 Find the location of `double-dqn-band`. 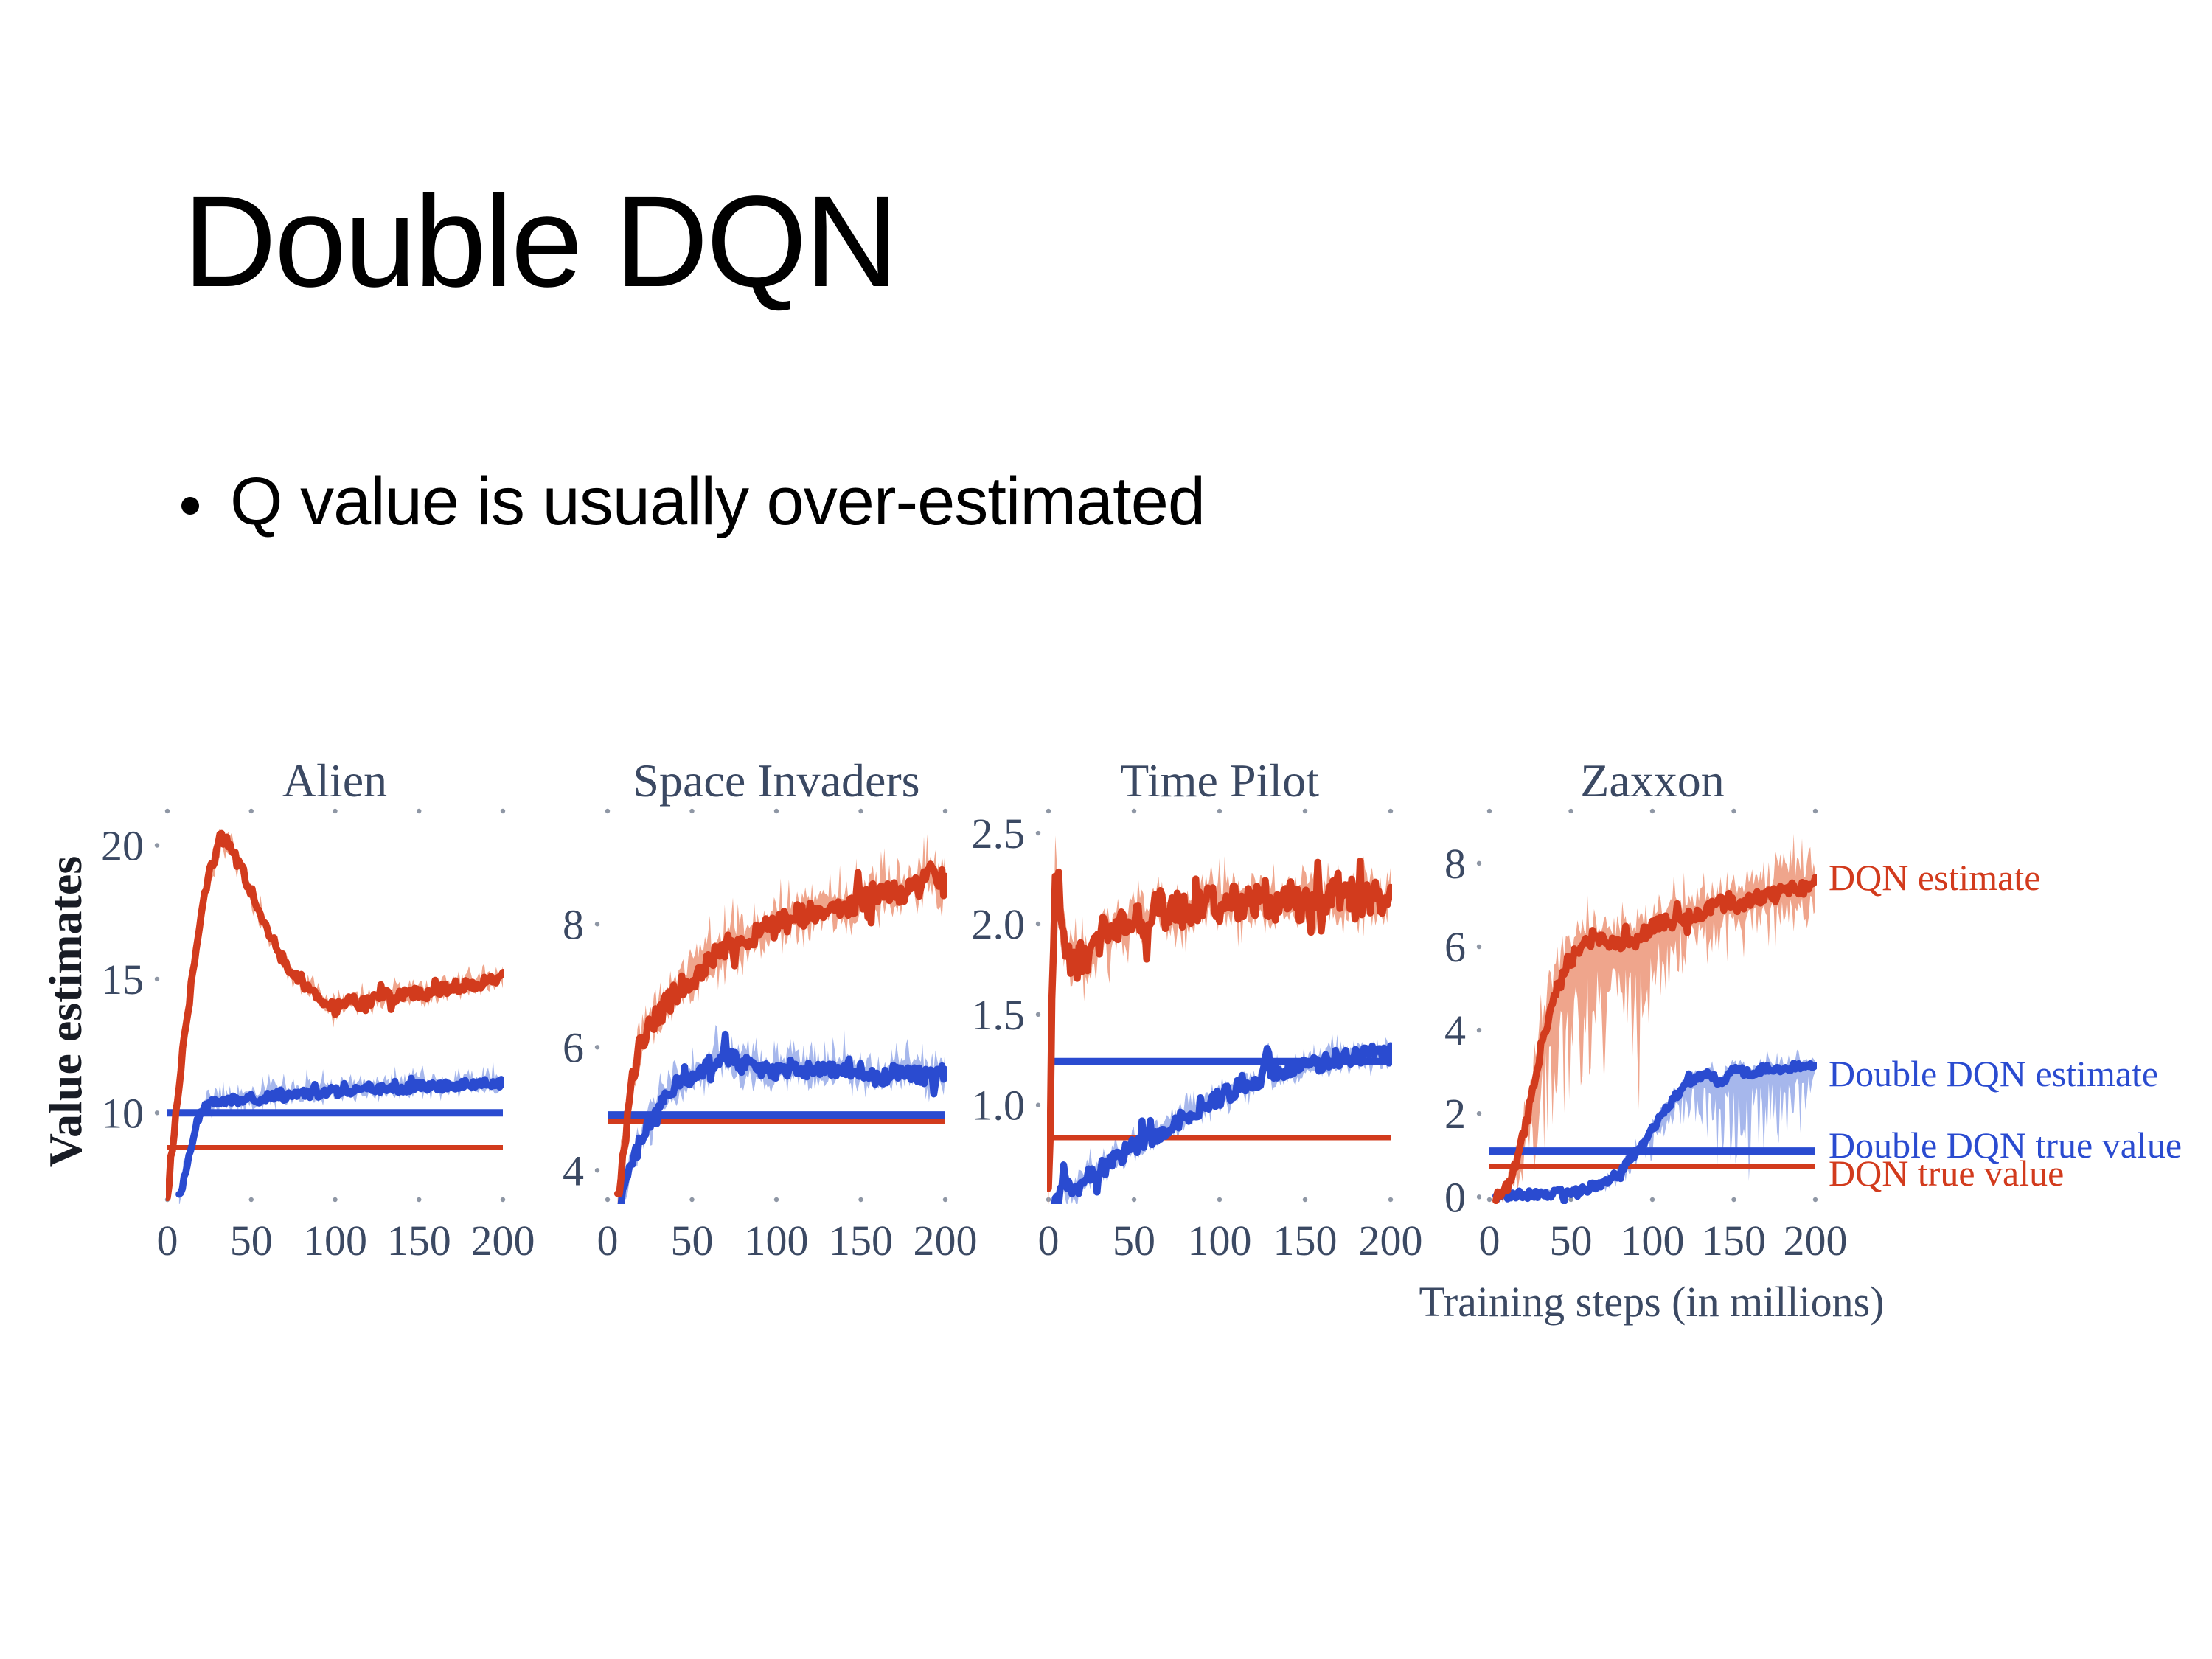

double-dqn-band is located at coordinates (340, 1132).